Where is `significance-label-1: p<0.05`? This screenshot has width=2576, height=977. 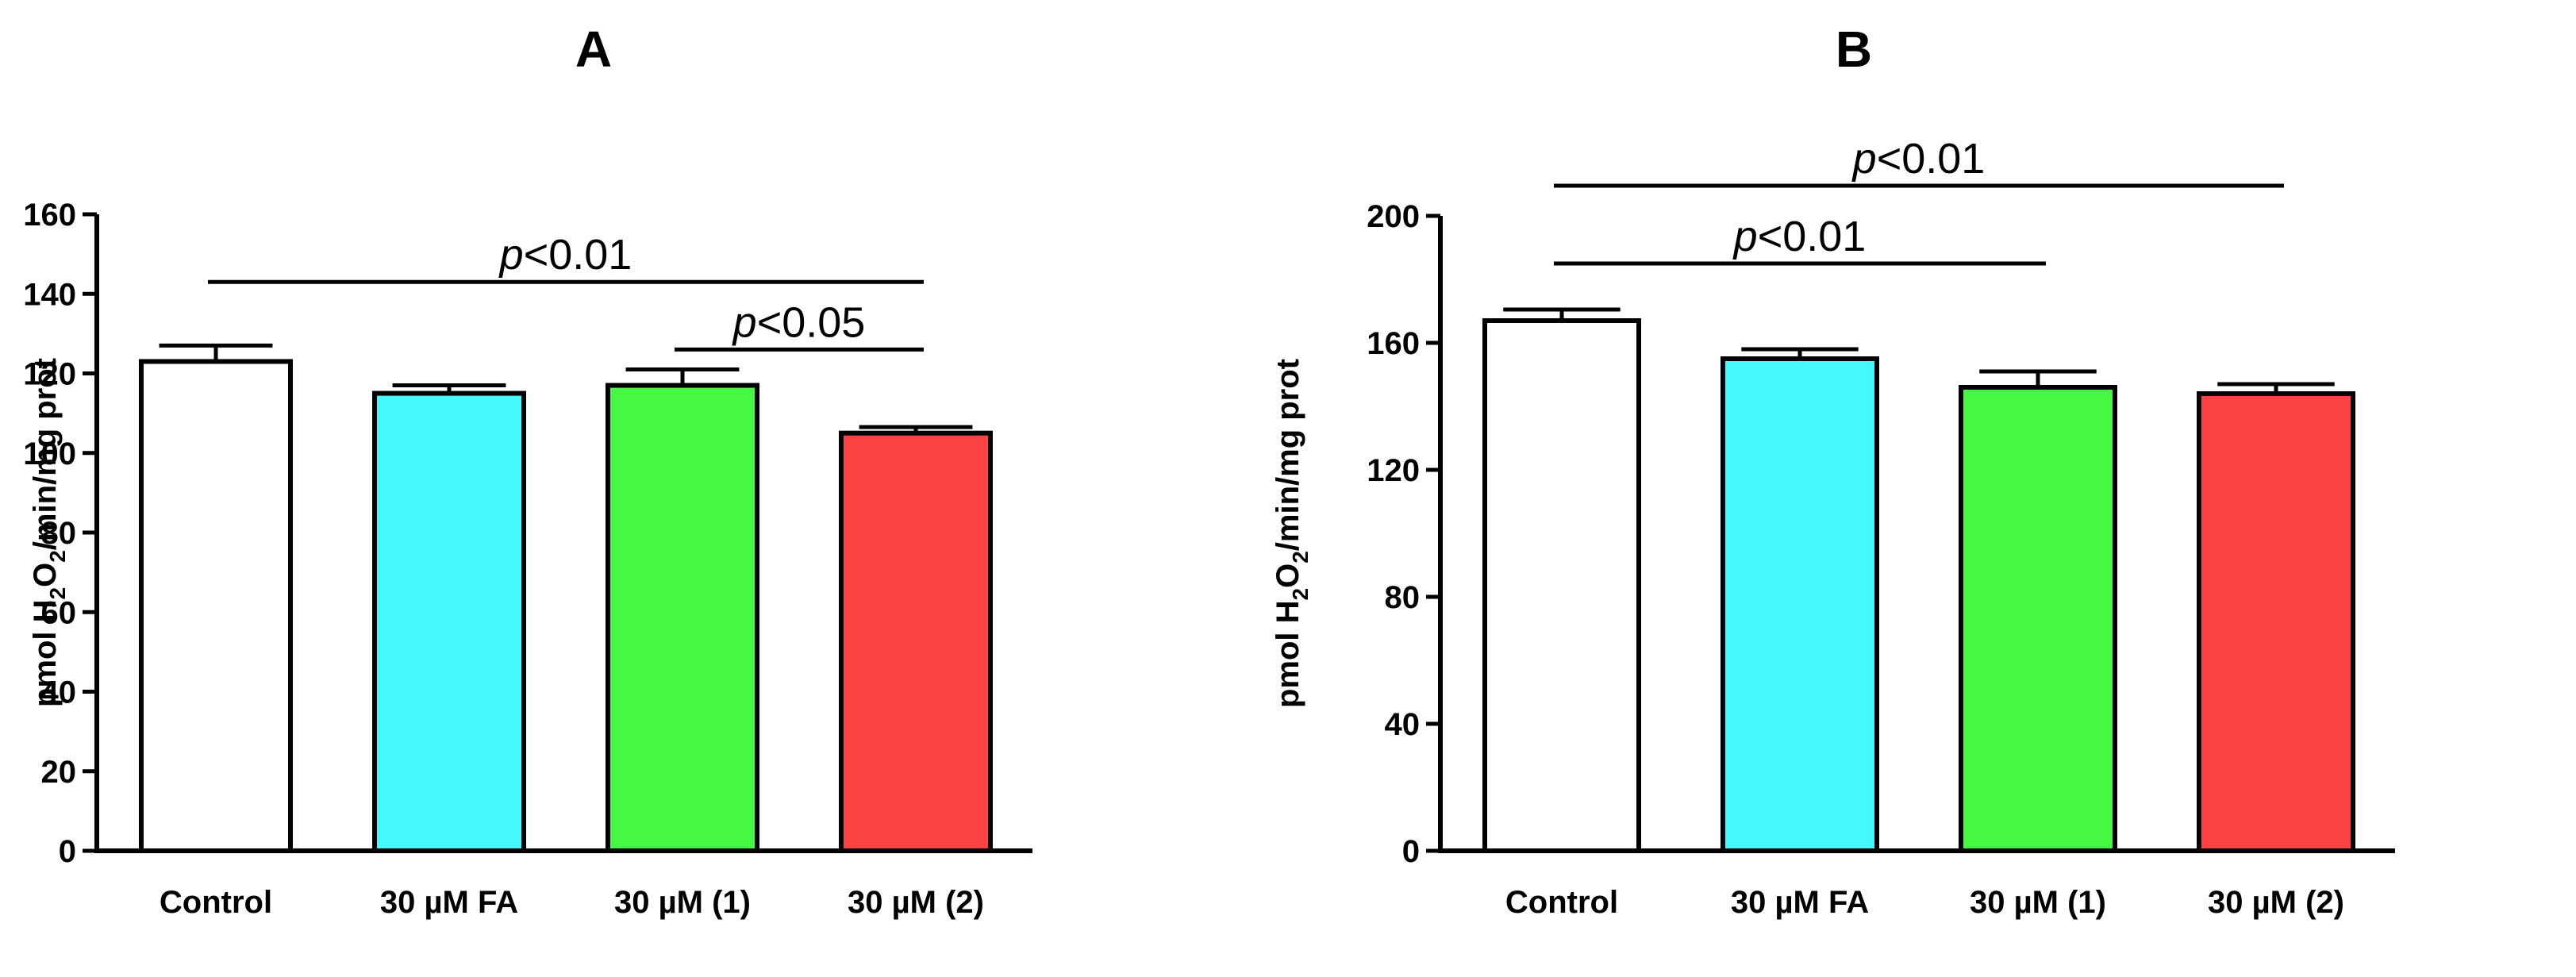 significance-label-1: p<0.05 is located at coordinates (799, 322).